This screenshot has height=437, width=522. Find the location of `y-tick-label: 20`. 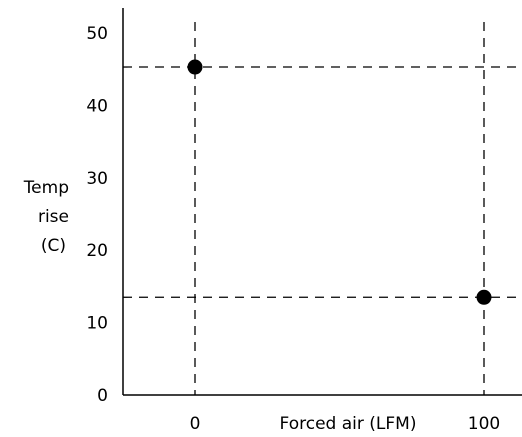

y-tick-label: 20 is located at coordinates (97, 251).